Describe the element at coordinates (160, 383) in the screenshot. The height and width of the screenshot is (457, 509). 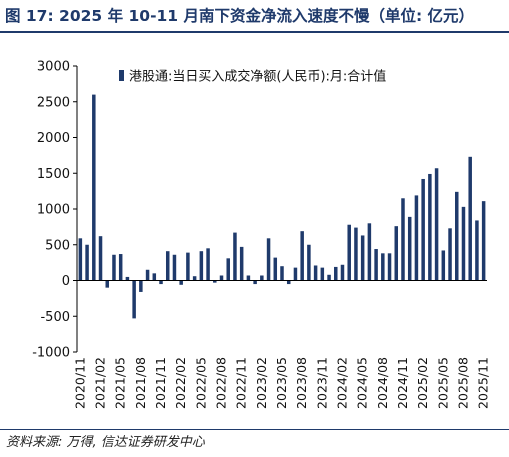
I see `x-tick-label: 2021/11` at that location.